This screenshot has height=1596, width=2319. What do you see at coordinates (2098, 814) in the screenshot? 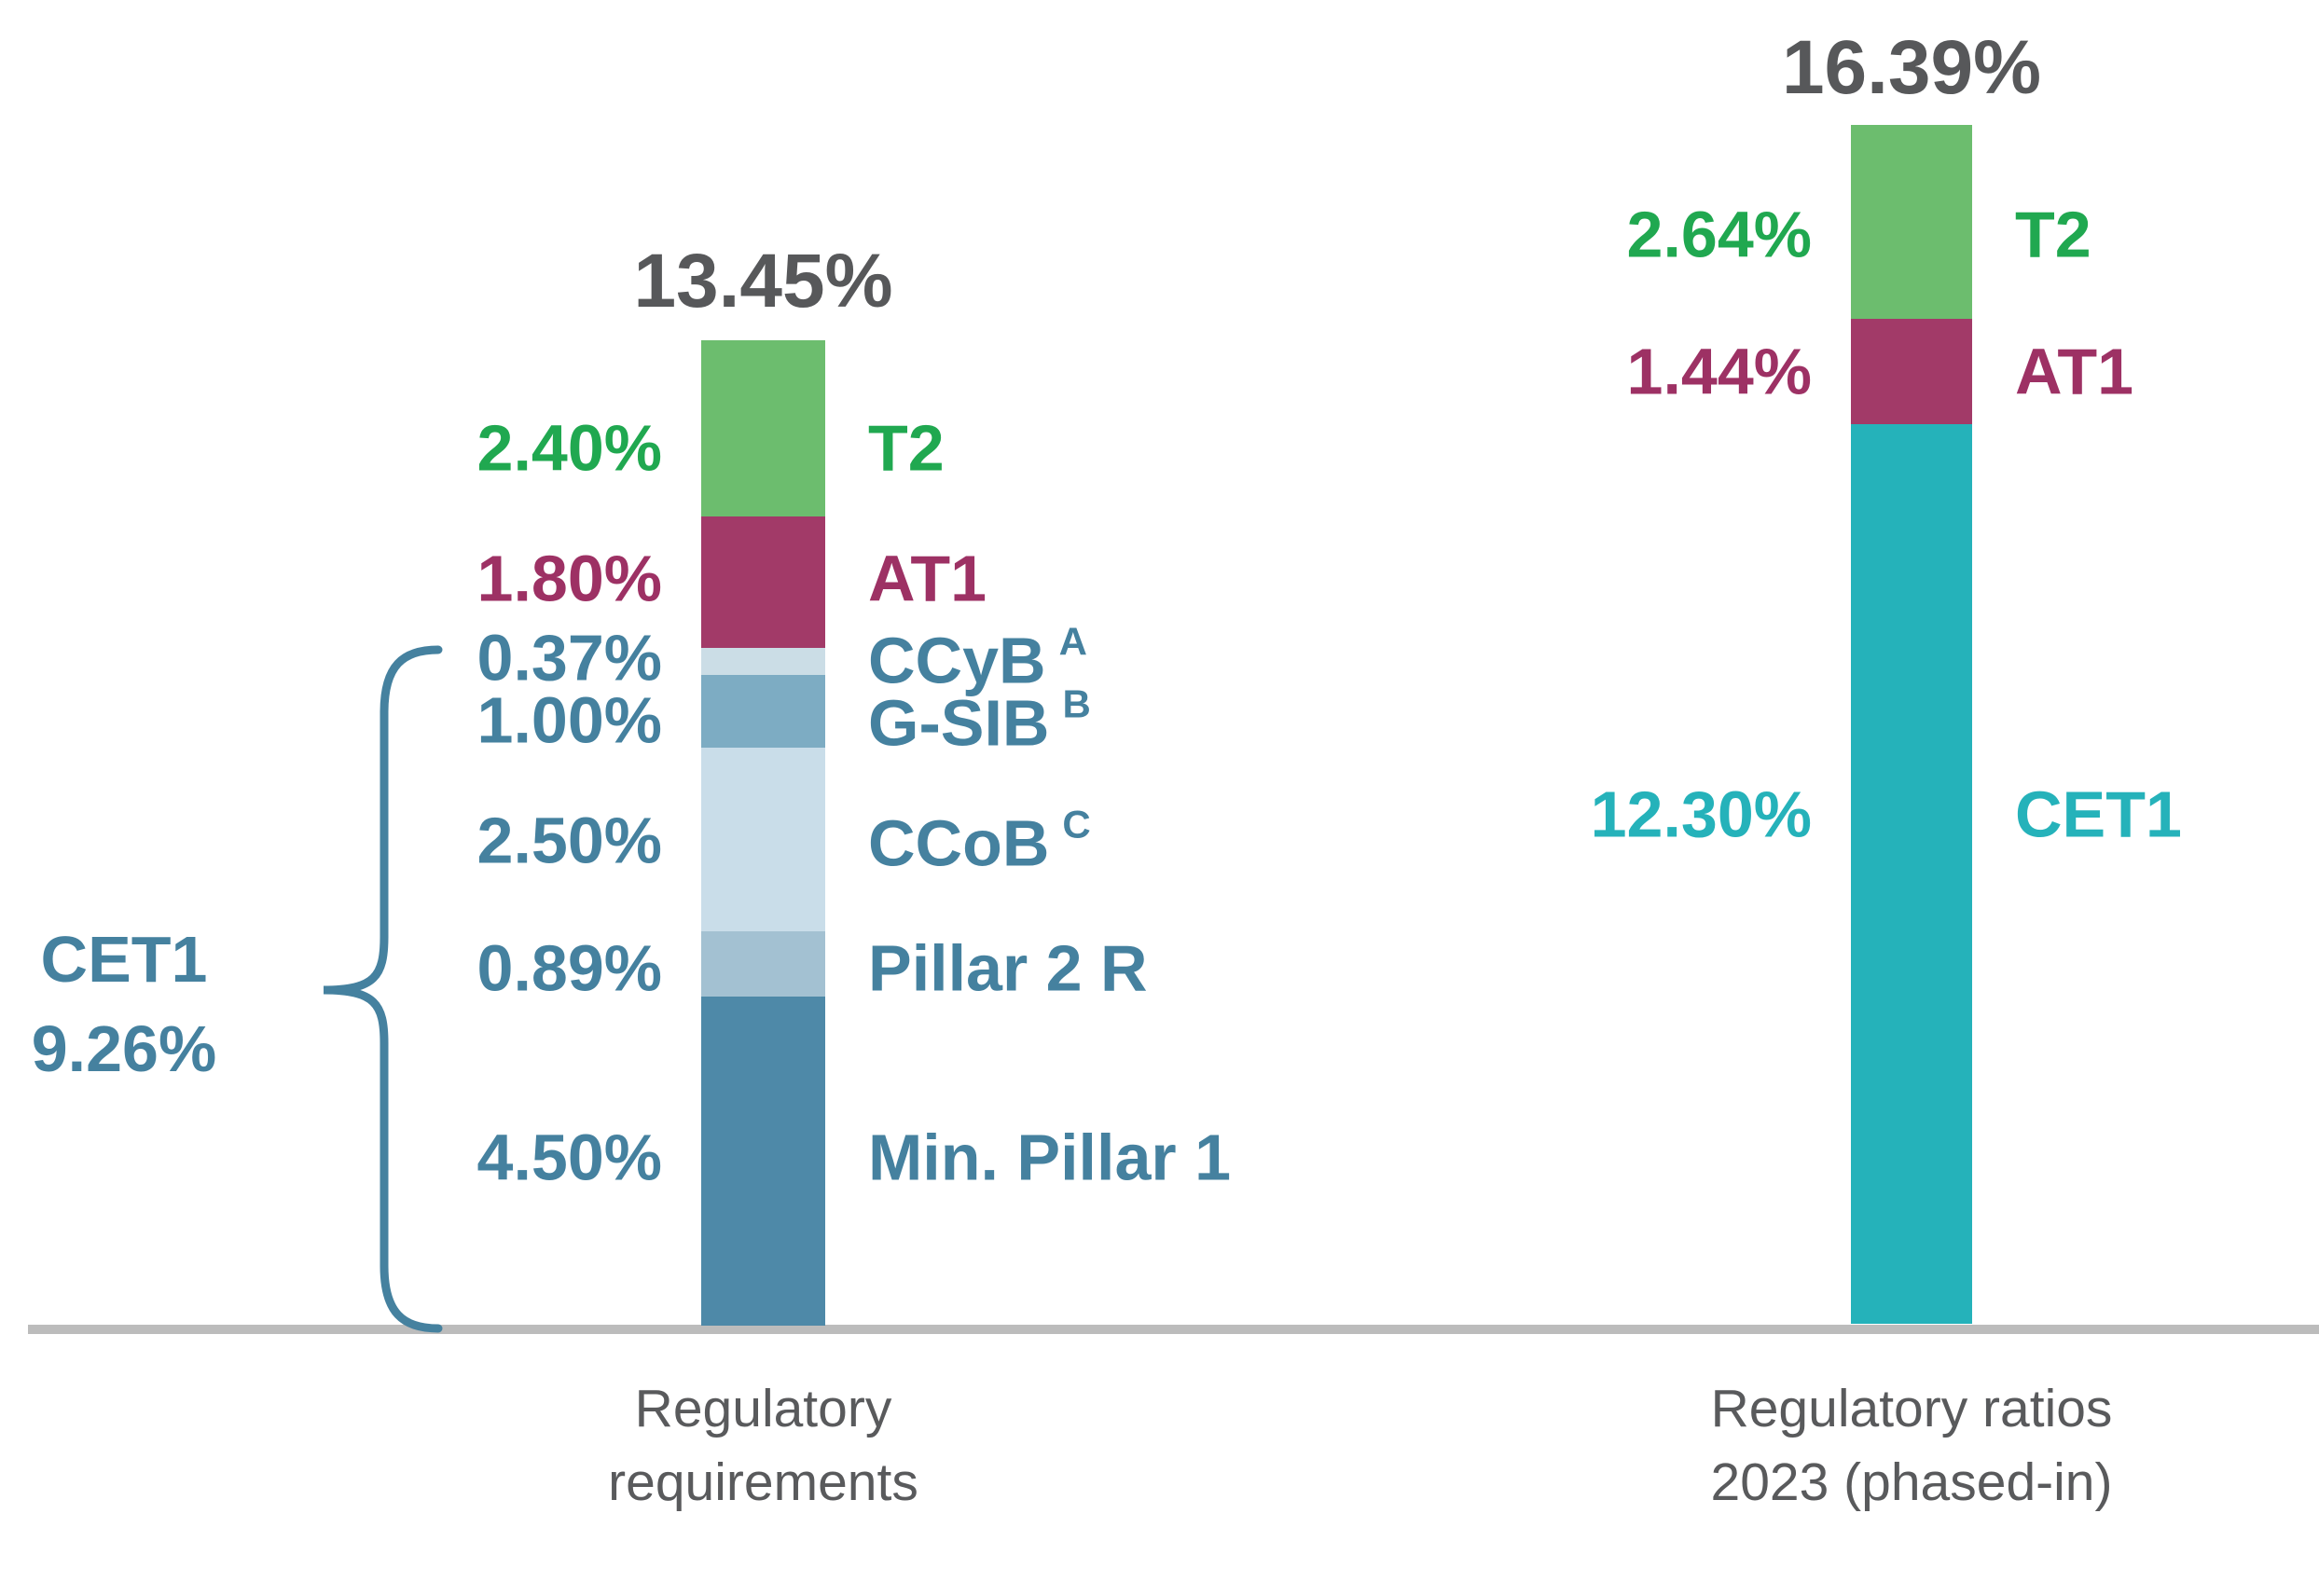
I see `segment-label-cet1-1: CET1` at bounding box center [2098, 814].